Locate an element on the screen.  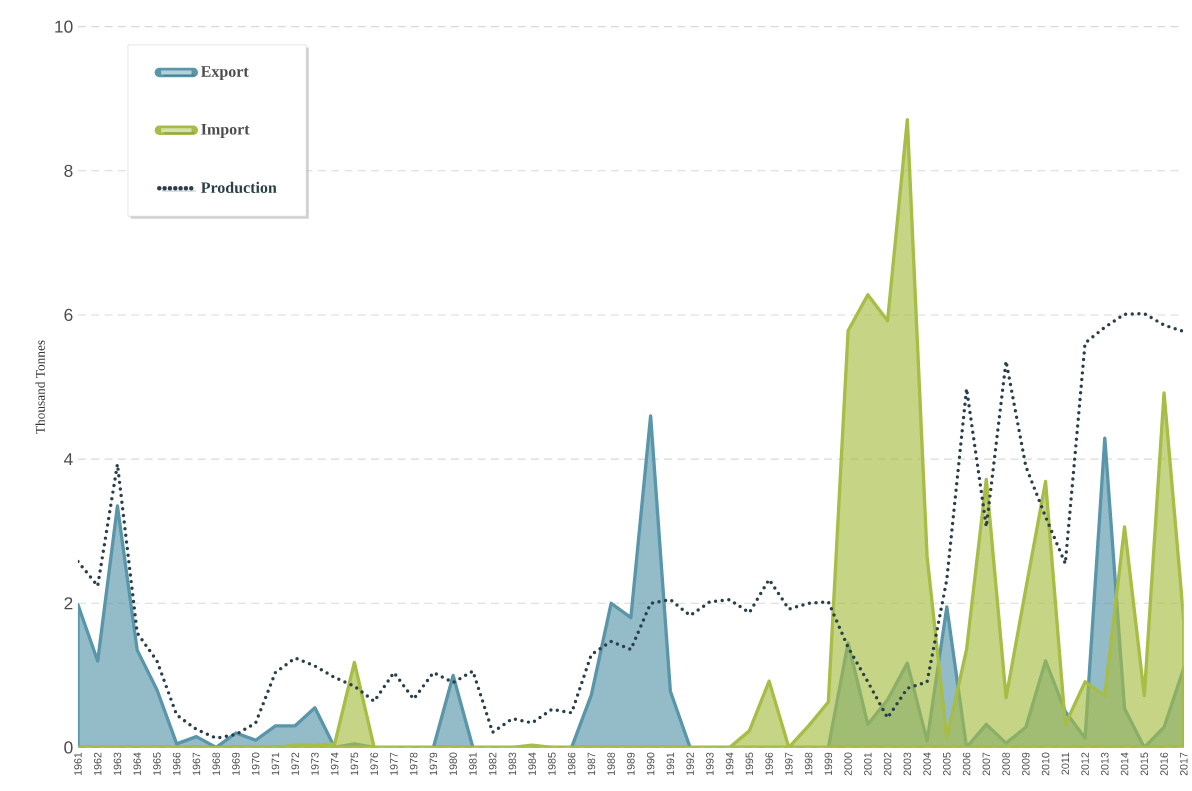
x-tick-label: 1970 is located at coordinates (255, 763).